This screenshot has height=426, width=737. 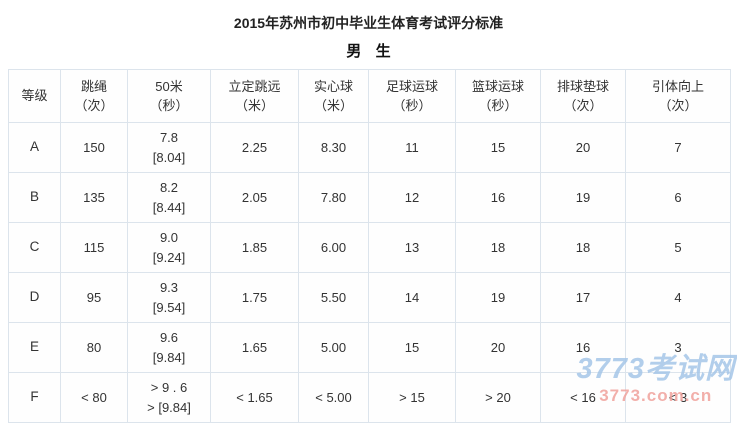 I want to click on col-header-volleyball-pass: 排球垫球 （次）, so click(x=583, y=96).